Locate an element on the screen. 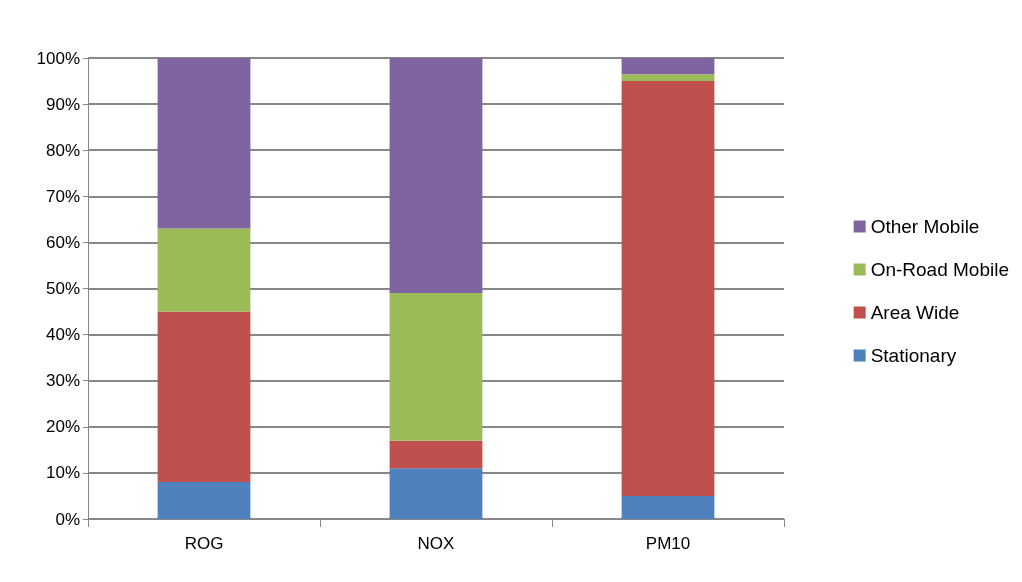 The image size is (1022, 582). y-tick-label: 70% is located at coordinates (62, 196).